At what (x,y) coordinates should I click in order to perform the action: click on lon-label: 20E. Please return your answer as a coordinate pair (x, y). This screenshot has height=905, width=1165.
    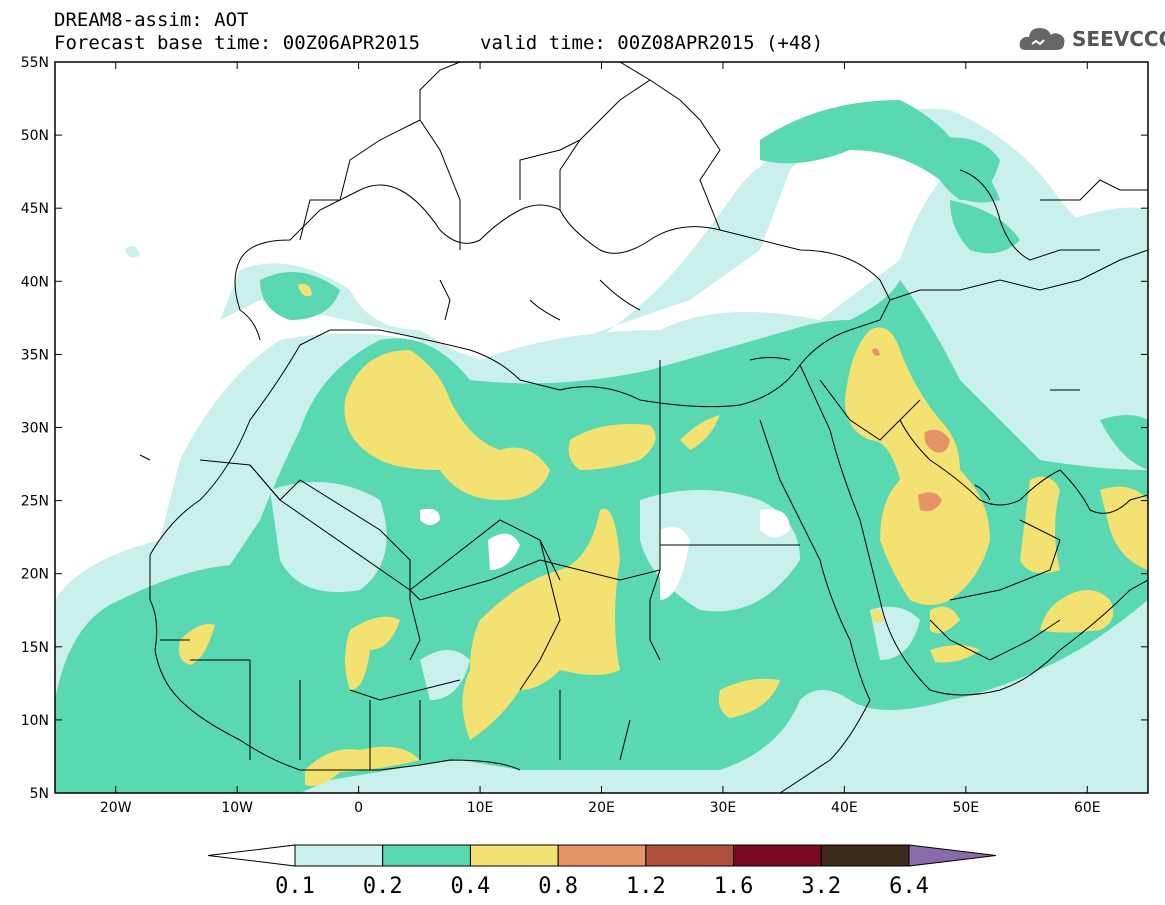
    Looking at the image, I should click on (601, 808).